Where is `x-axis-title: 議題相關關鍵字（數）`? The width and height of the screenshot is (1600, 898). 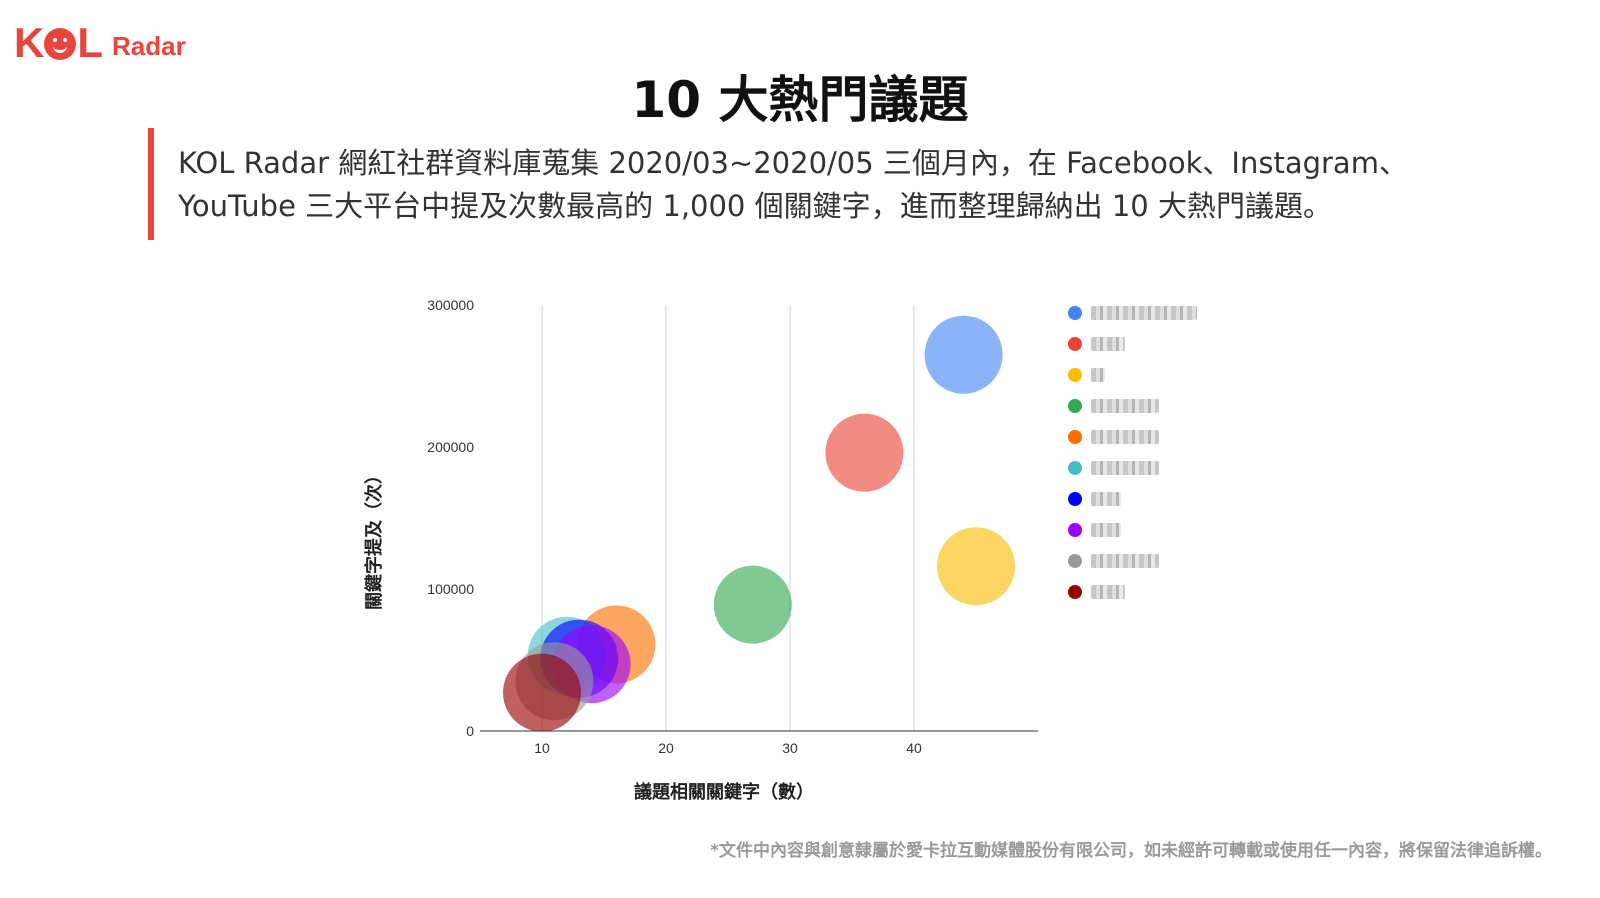 x-axis-title: 議題相關關鍵字（數） is located at coordinates (724, 792).